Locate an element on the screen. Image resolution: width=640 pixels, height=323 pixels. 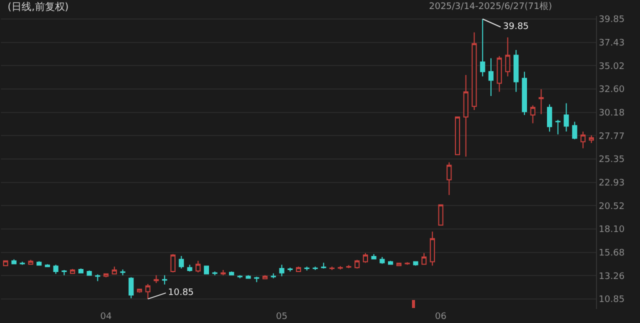
annotation: 39.85 is located at coordinates (516, 27).